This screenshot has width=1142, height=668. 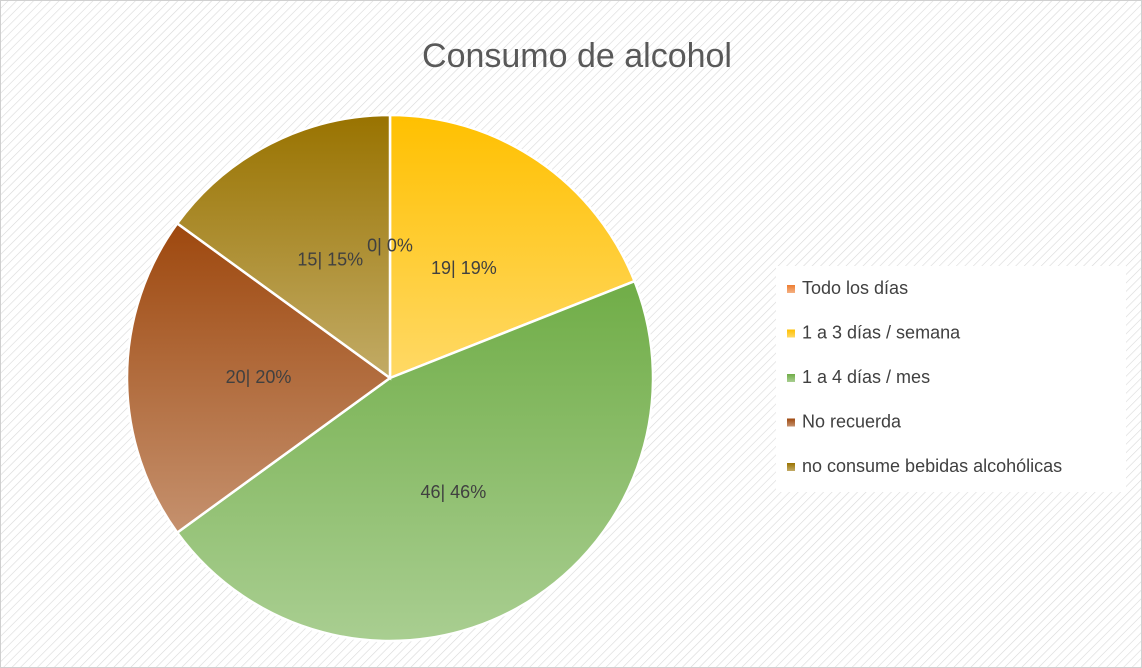 I want to click on legend-label: 1 a 3 días / semana, so click(x=881, y=332).